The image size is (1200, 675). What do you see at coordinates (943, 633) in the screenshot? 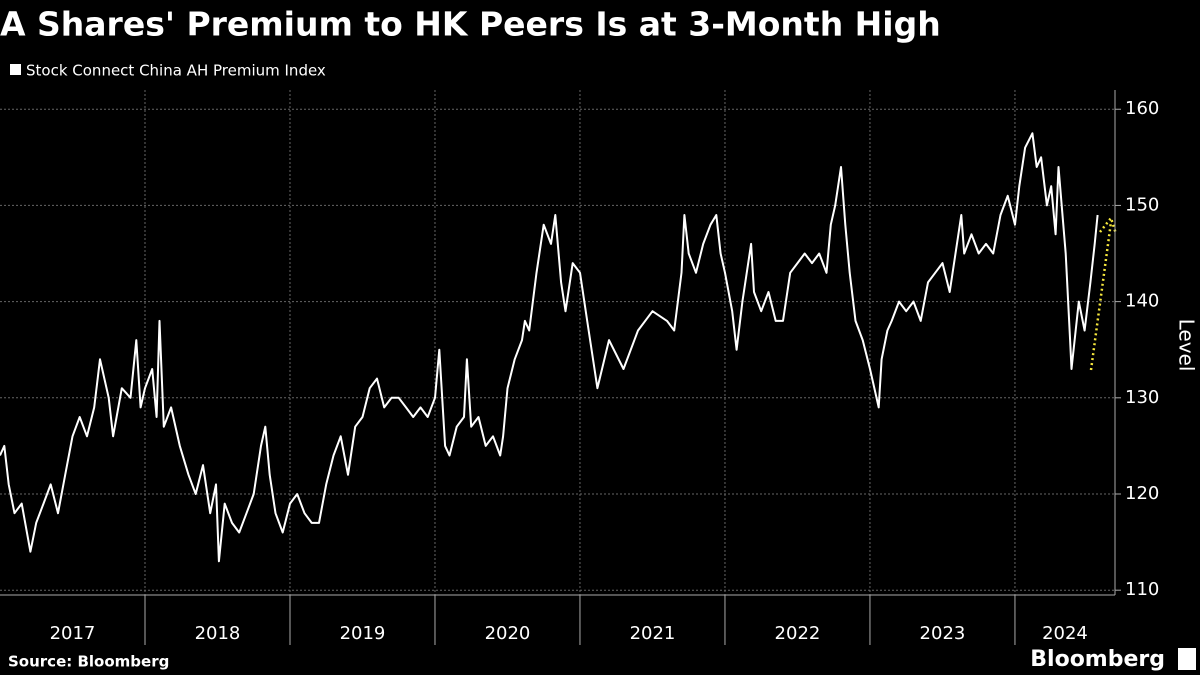
I see `x-tick-label: 2023` at bounding box center [943, 633].